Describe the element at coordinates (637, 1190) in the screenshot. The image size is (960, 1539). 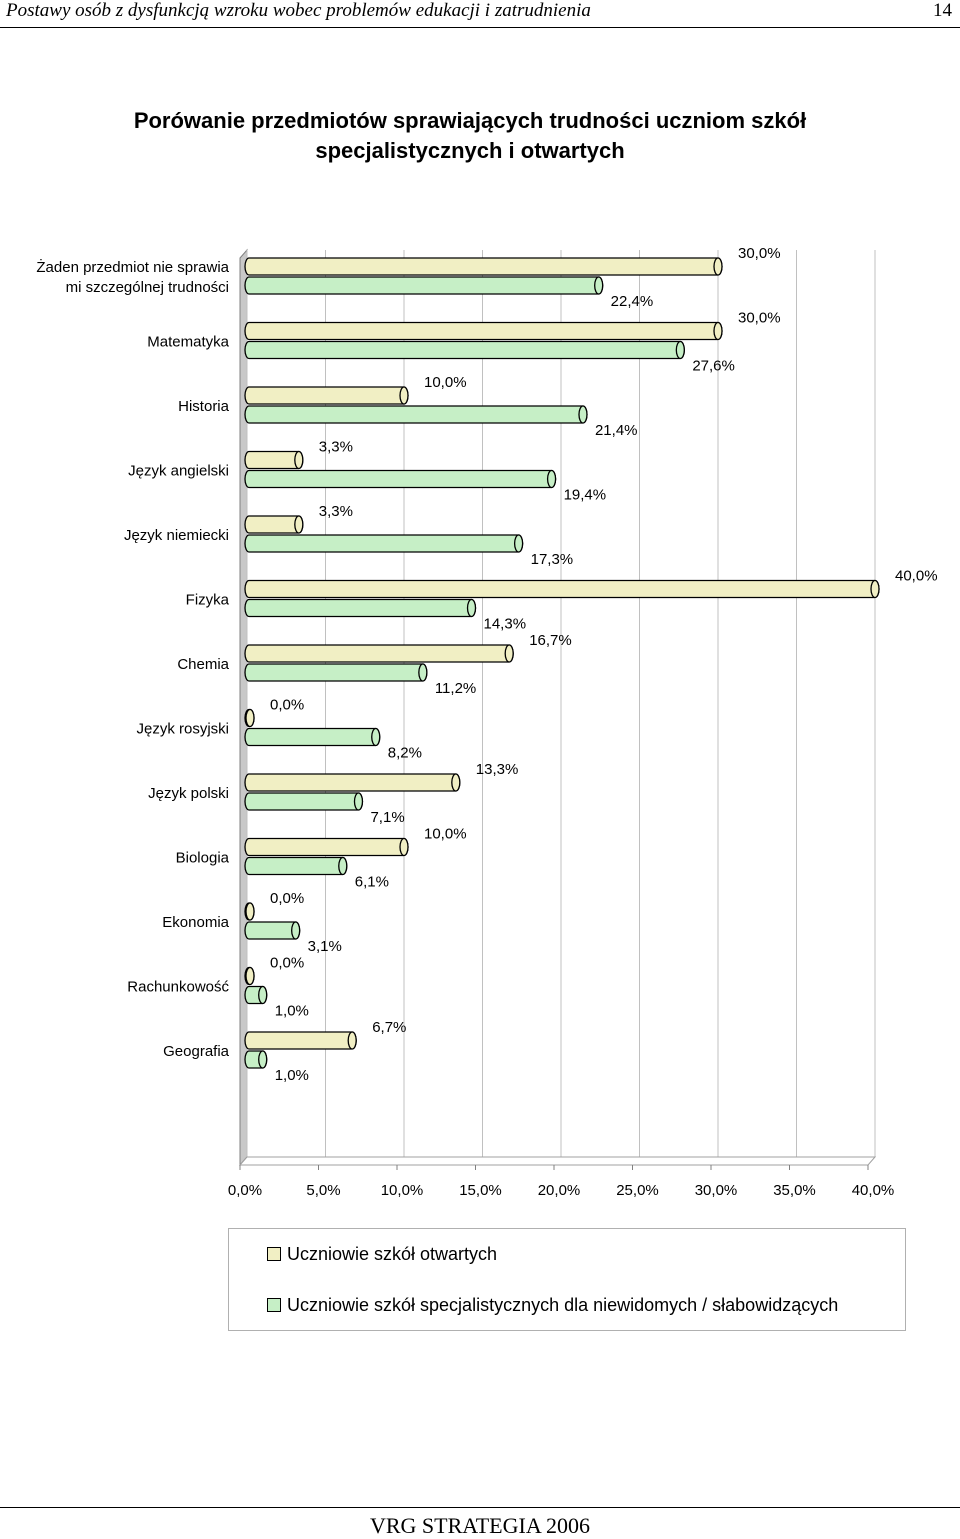
I see `x-tick-label: 25,0%` at that location.